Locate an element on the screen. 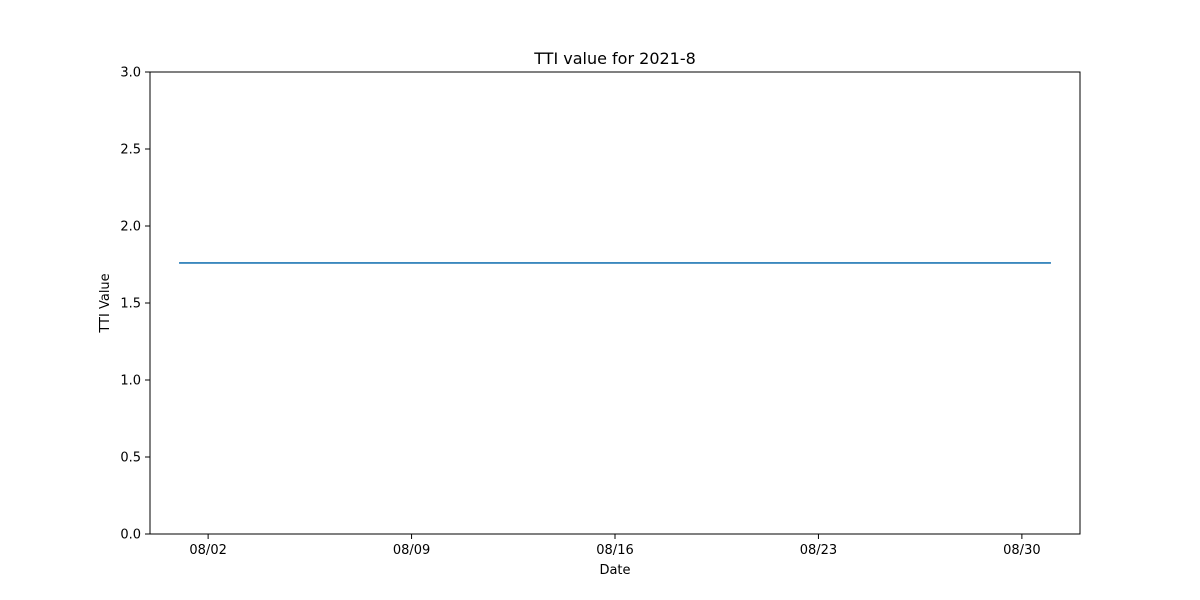 The height and width of the screenshot is (600, 1200). x-tick-label: 08/02 is located at coordinates (207, 550).